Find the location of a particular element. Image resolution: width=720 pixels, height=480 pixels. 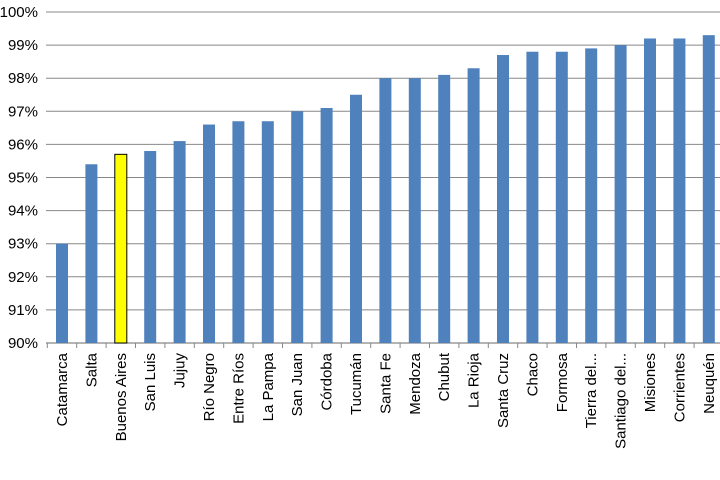

bar-mendoza is located at coordinates (414, 210).